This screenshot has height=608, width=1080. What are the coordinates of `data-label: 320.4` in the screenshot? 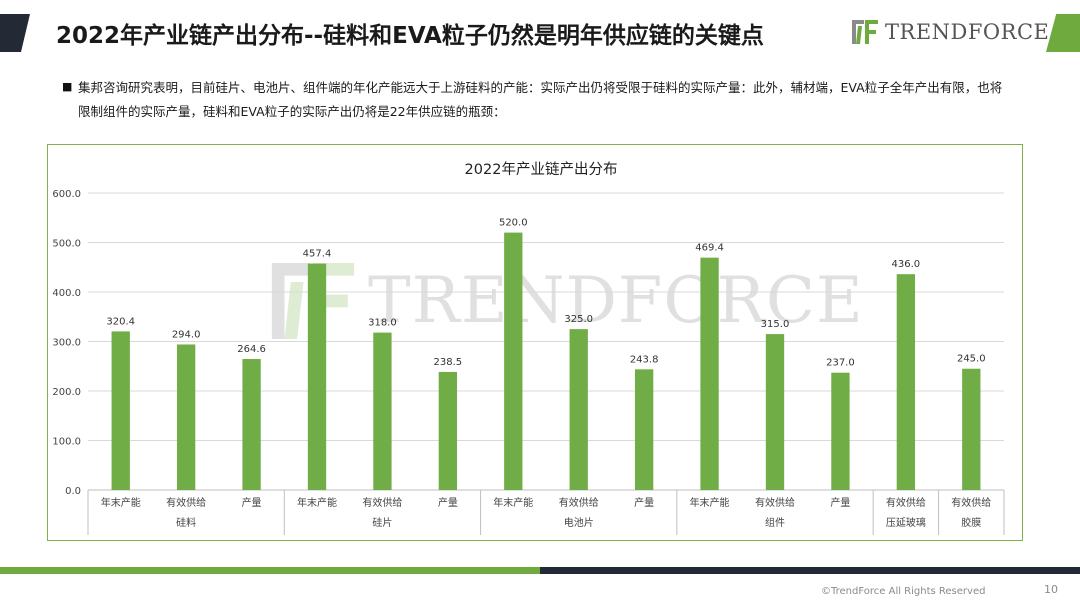 It's located at (120, 321).